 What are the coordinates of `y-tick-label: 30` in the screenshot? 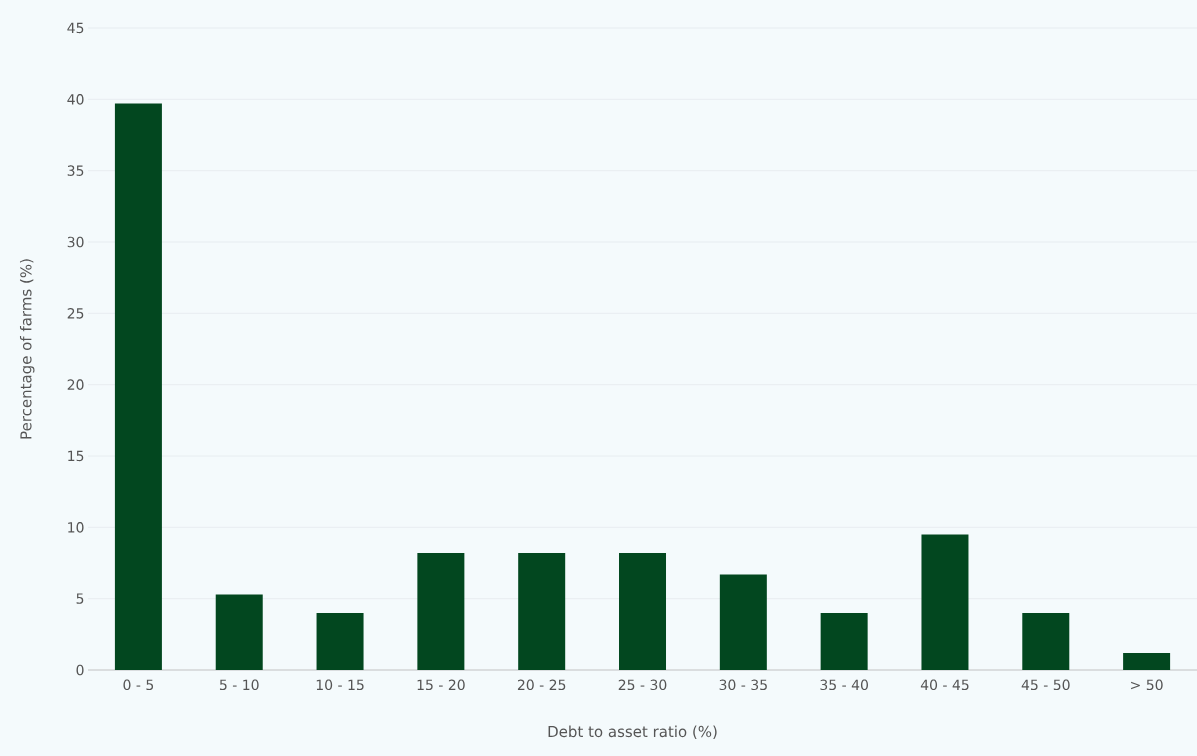 It's located at (75, 242).